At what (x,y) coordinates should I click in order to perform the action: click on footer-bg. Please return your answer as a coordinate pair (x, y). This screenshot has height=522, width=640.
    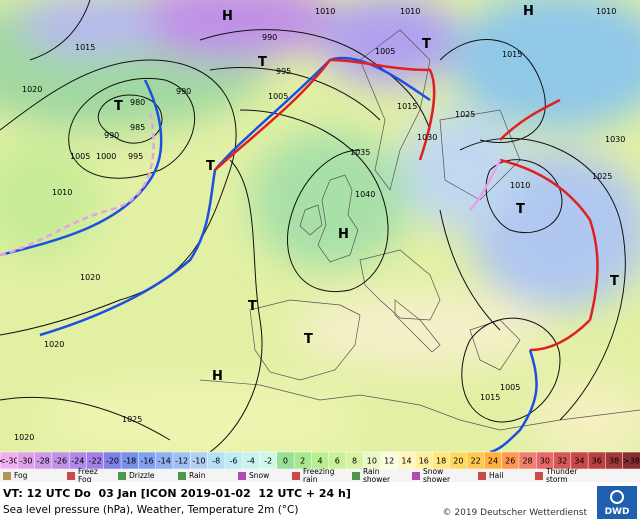
    Looking at the image, I should click on (320, 502).